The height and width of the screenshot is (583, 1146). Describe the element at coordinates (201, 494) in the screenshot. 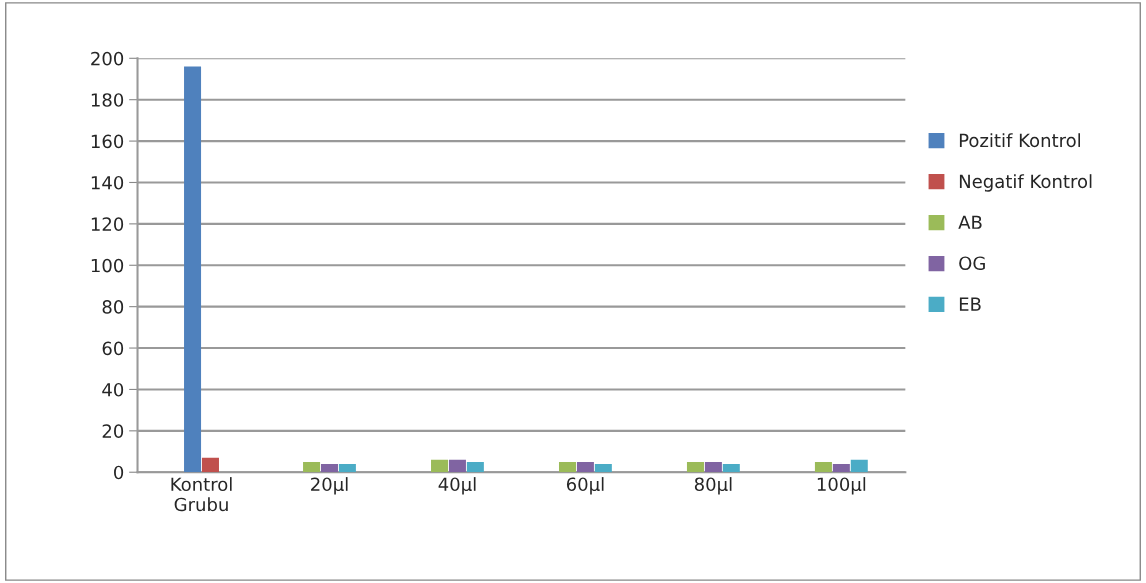

I see `x-tick-label: Kontrol Grubu` at that location.